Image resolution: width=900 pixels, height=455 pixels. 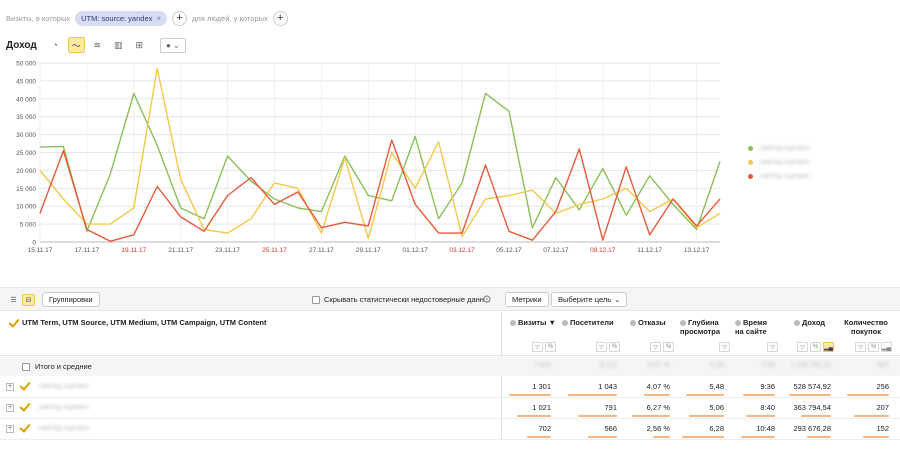 I want to click on column-purchases: Количество покупок ▽% ▂▄, so click(x=866, y=334).